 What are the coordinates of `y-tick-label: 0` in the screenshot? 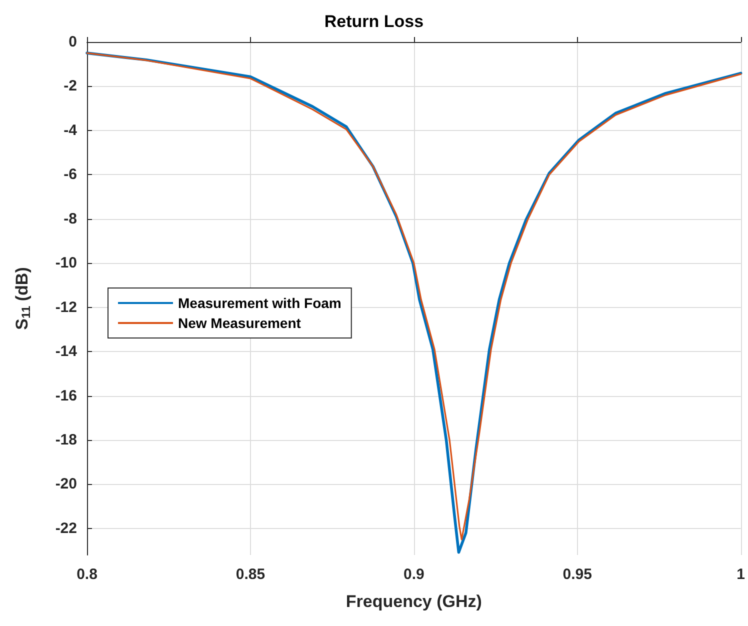 It's located at (72, 42).